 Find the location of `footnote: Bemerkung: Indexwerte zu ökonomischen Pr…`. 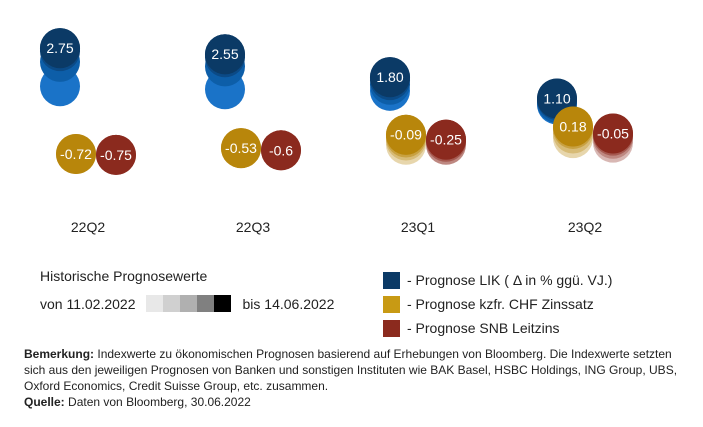

footnote: Bemerkung: Indexwerte zu ökonomischen Pr… is located at coordinates (354, 378).